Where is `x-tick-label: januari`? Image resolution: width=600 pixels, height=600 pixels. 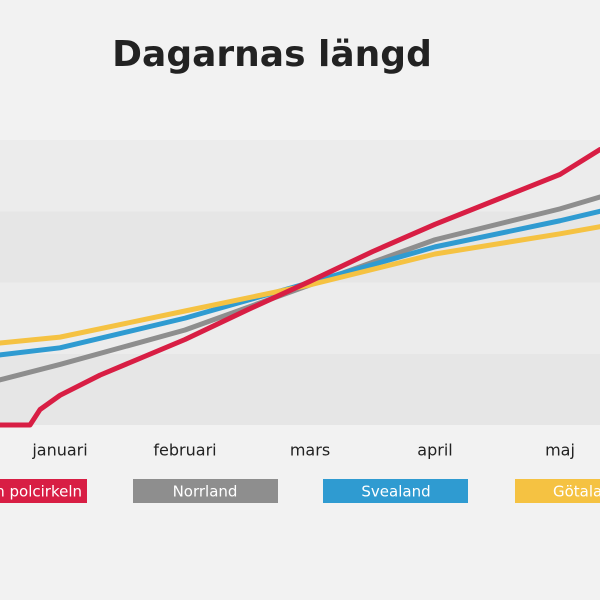
x-tick-label: januari is located at coordinates (59, 450).